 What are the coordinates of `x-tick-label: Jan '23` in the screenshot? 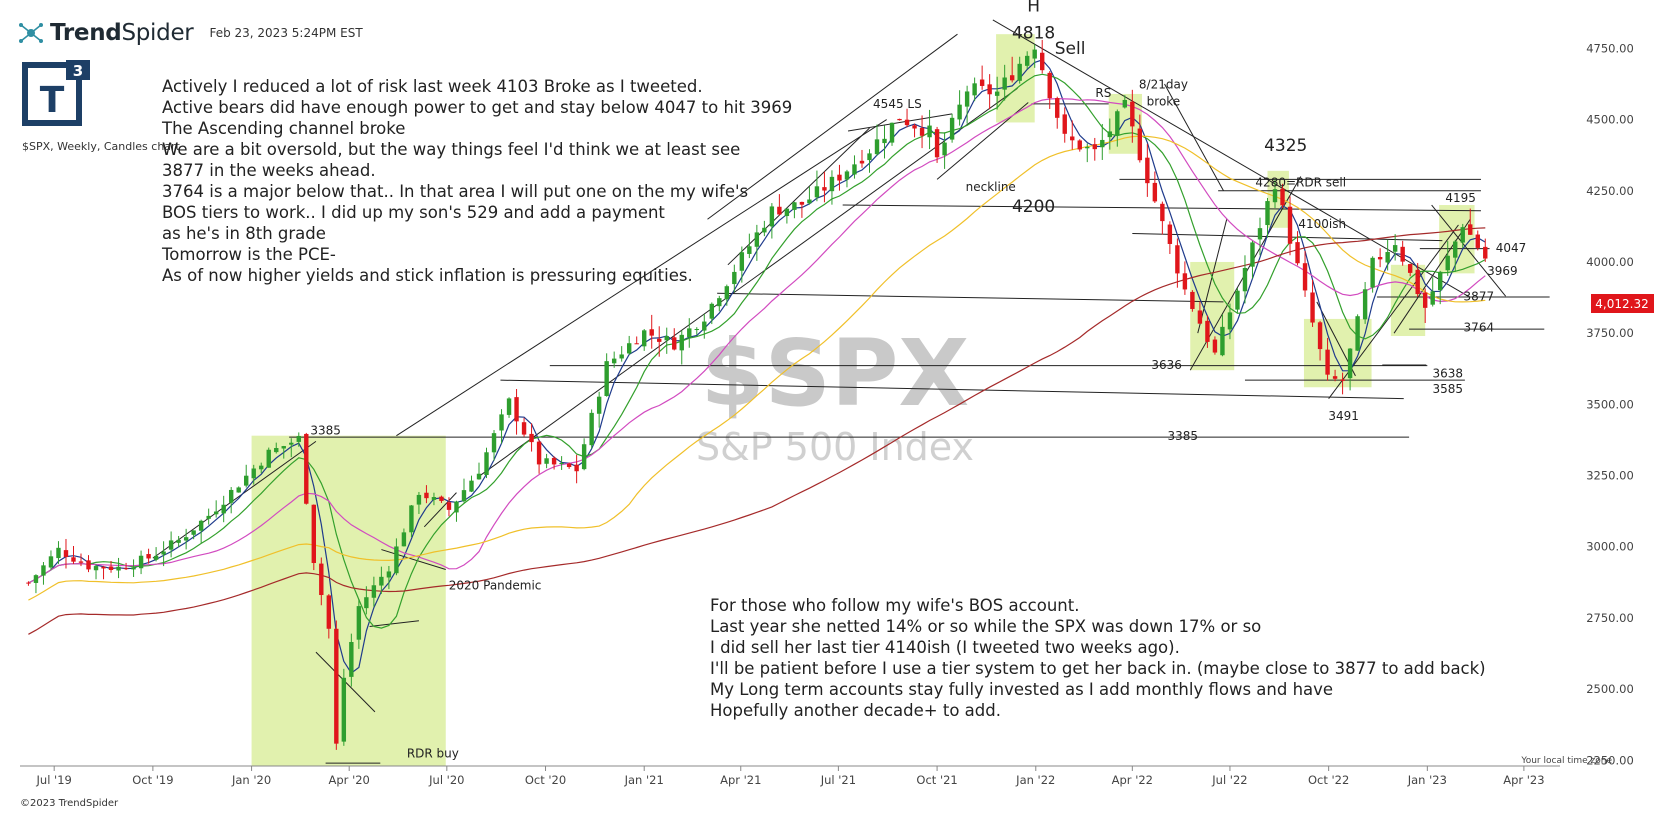 It's located at (1427, 780).